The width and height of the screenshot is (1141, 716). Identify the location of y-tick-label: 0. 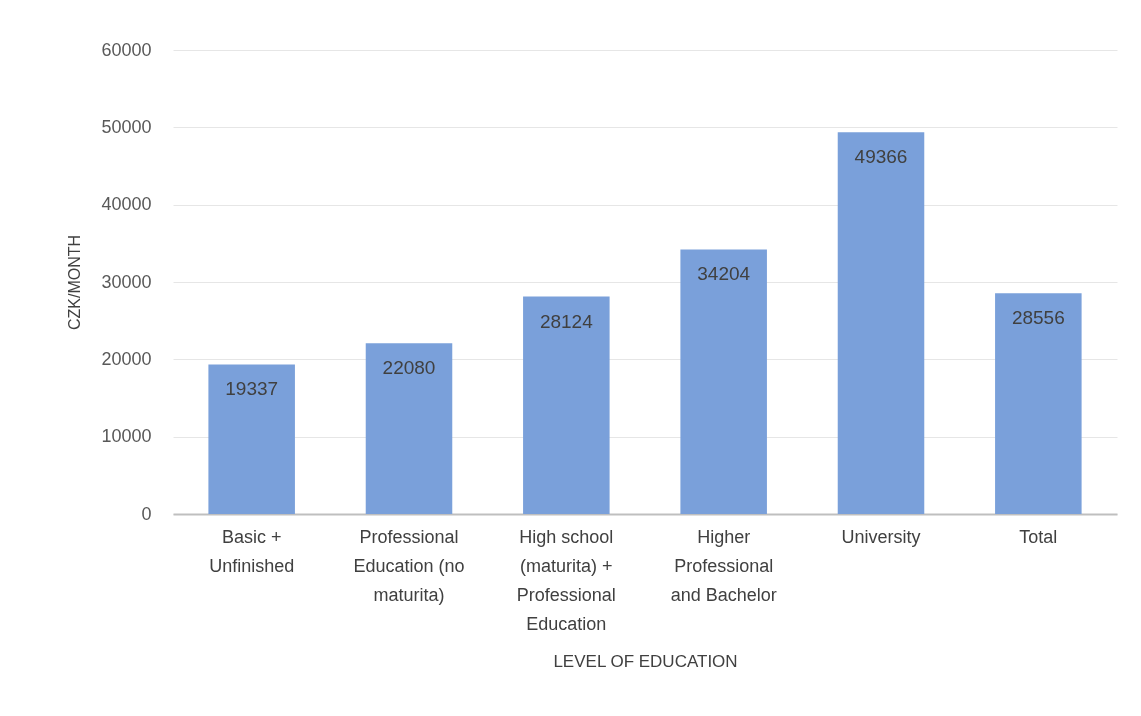
(146, 513).